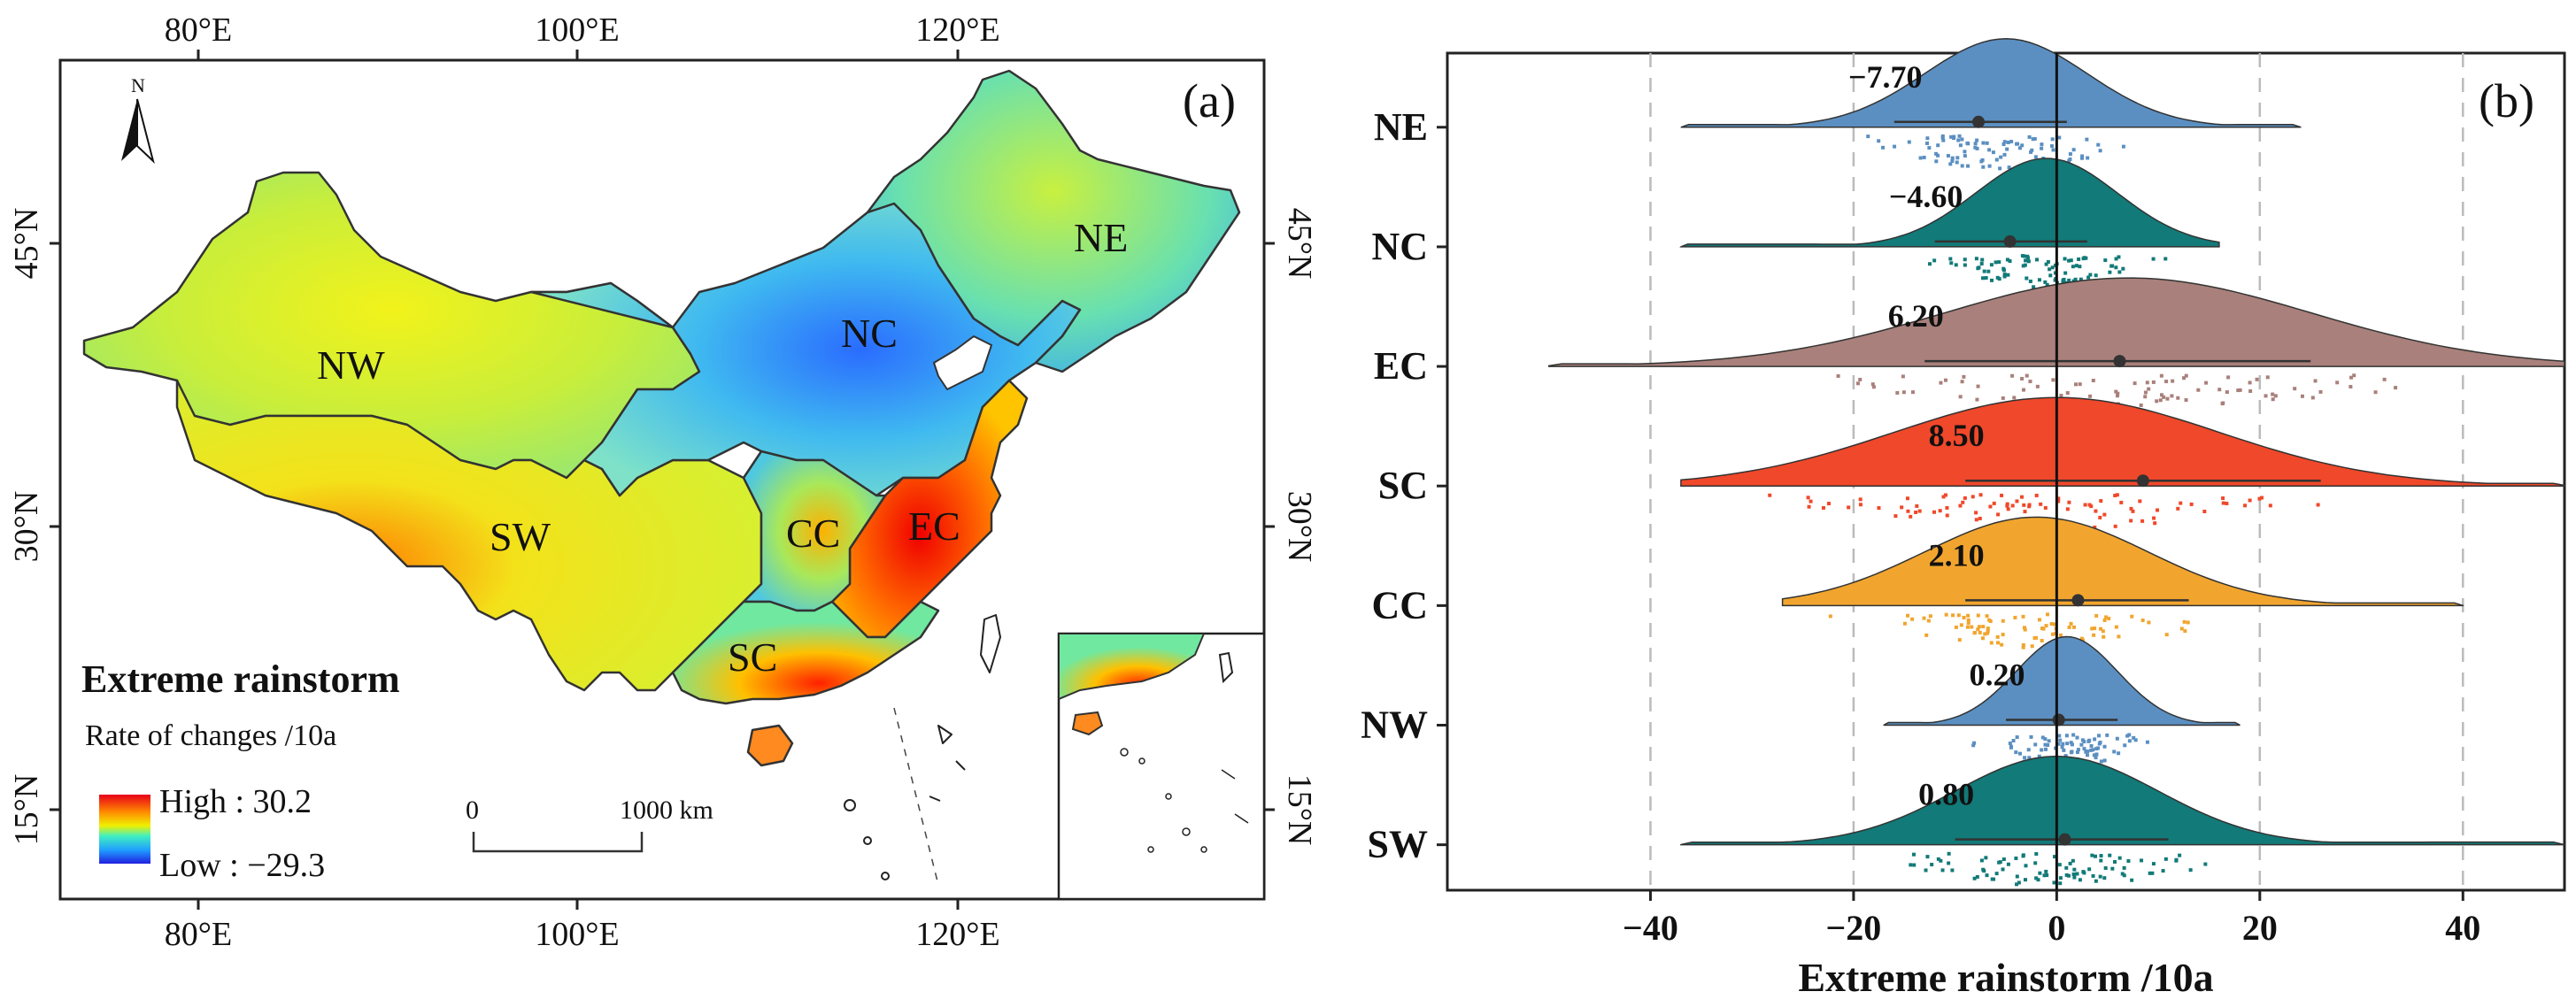 The image size is (2576, 1007). I want to click on rain-dots-ne, so click(1995, 152).